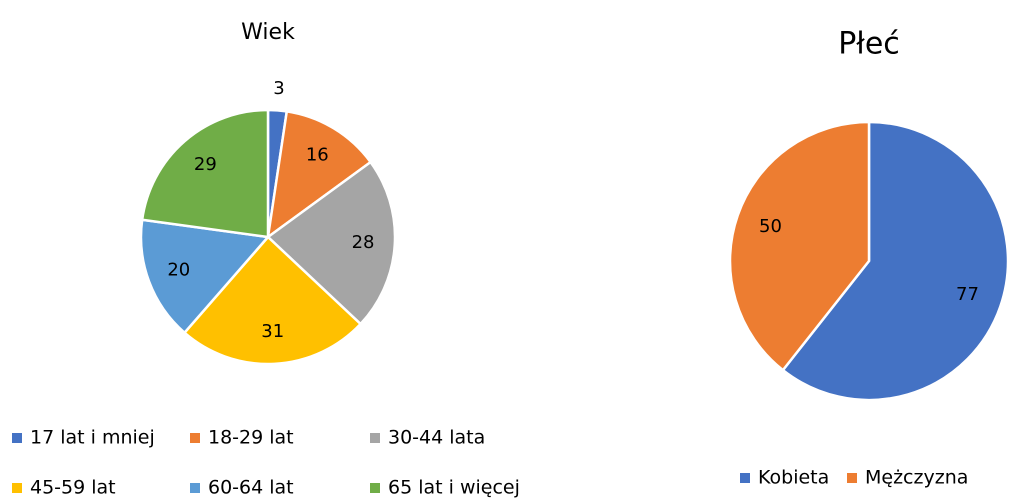 The width and height of the screenshot is (1012, 498). I want to click on legend-label: Mężczyzna, so click(916, 478).